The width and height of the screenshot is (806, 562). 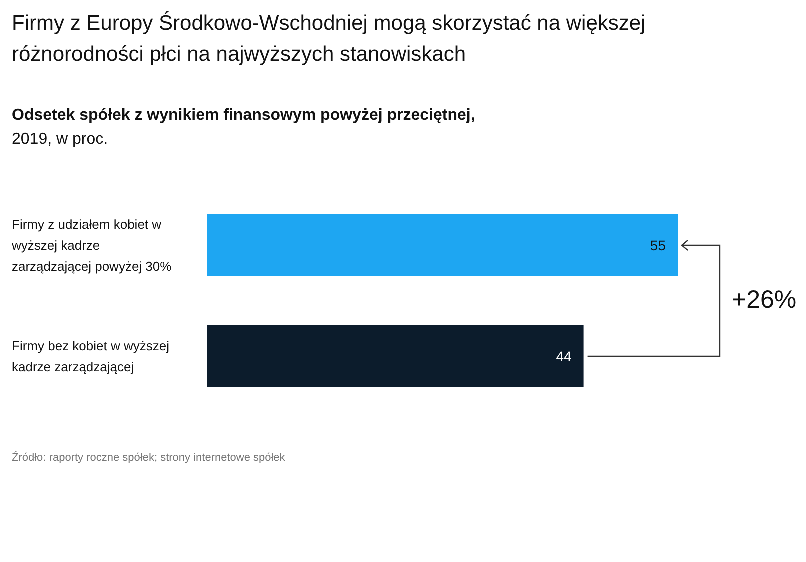 What do you see at coordinates (658, 246) in the screenshot?
I see `data-label: 55` at bounding box center [658, 246].